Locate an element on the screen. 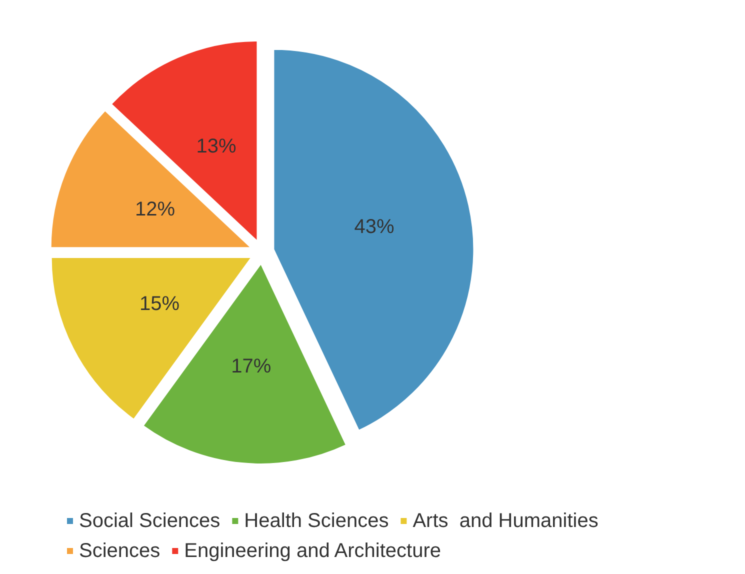  legend-label: Social Sciences is located at coordinates (149, 521).